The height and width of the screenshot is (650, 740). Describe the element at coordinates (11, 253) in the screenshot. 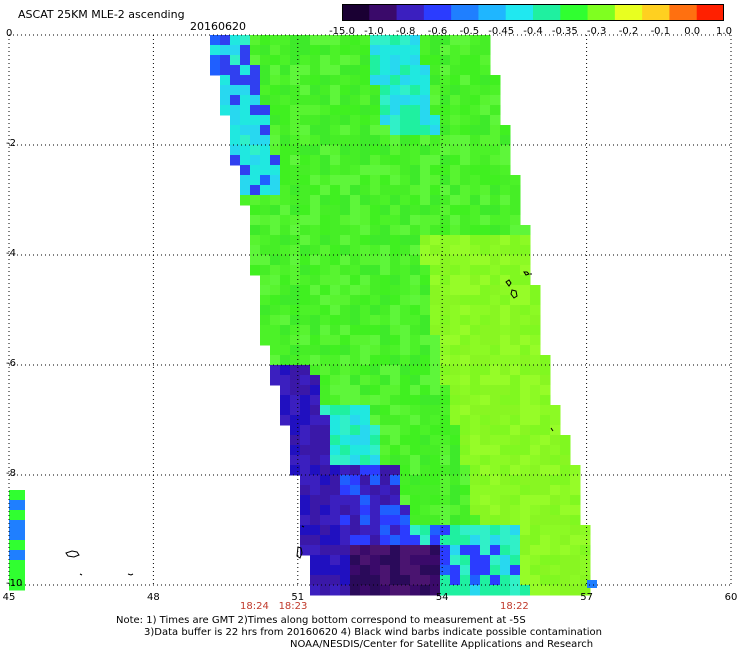

I see `latitude-tick: -4` at that location.